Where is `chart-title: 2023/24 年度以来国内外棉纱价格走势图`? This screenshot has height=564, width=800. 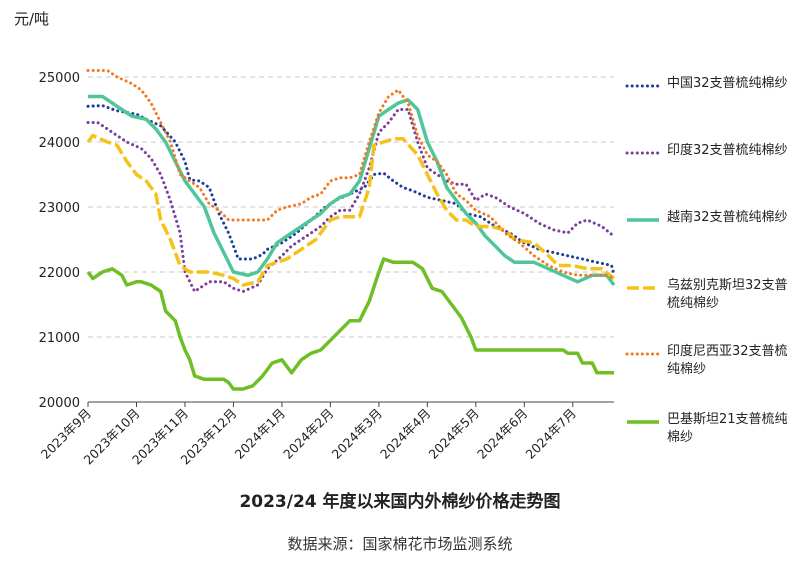
chart-title: 2023/24 年度以来国内外棉纱价格走势图 is located at coordinates (400, 502).